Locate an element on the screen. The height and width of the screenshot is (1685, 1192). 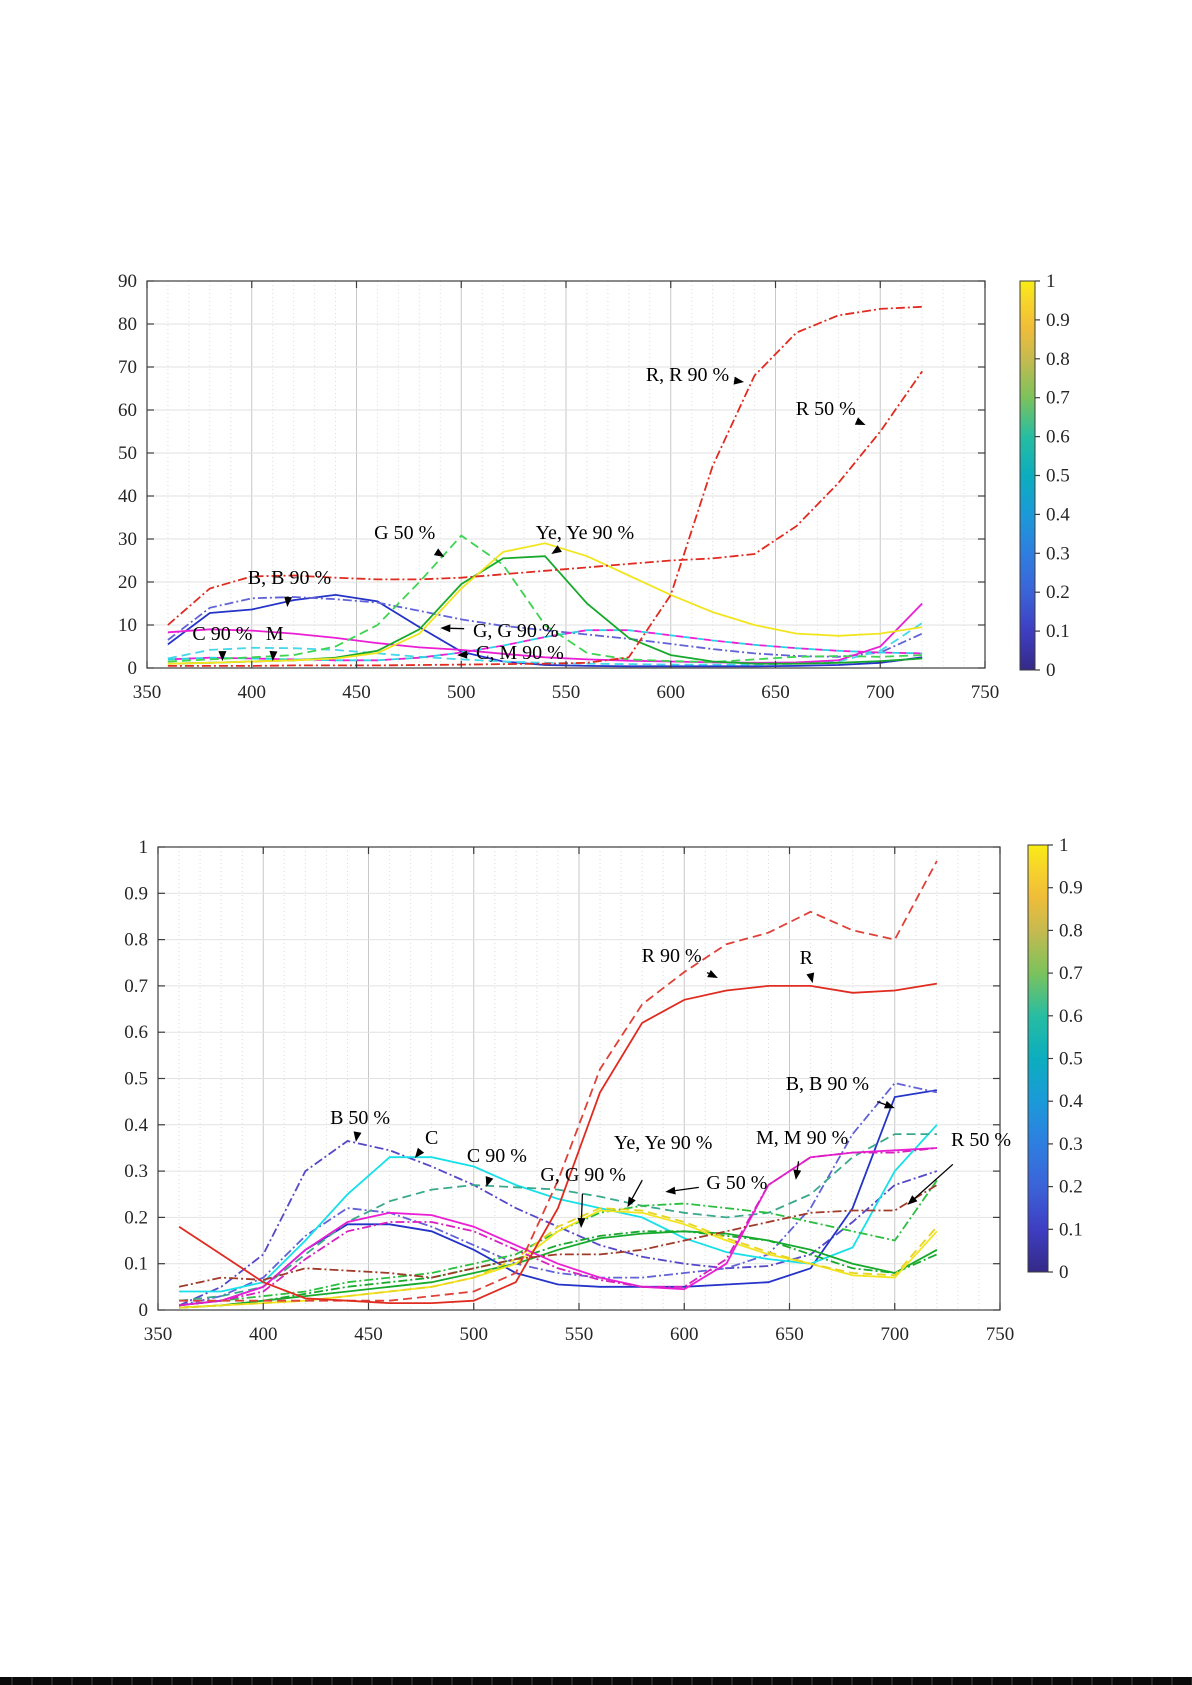
annotation-label: C is located at coordinates (431, 1138).